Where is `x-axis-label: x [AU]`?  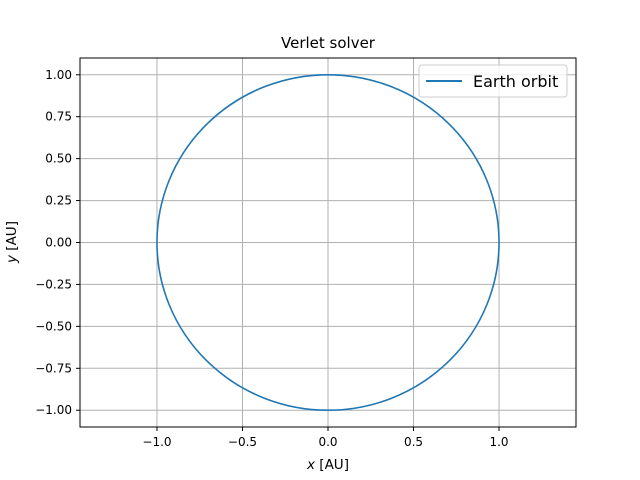 x-axis-label: x [AU] is located at coordinates (327, 465).